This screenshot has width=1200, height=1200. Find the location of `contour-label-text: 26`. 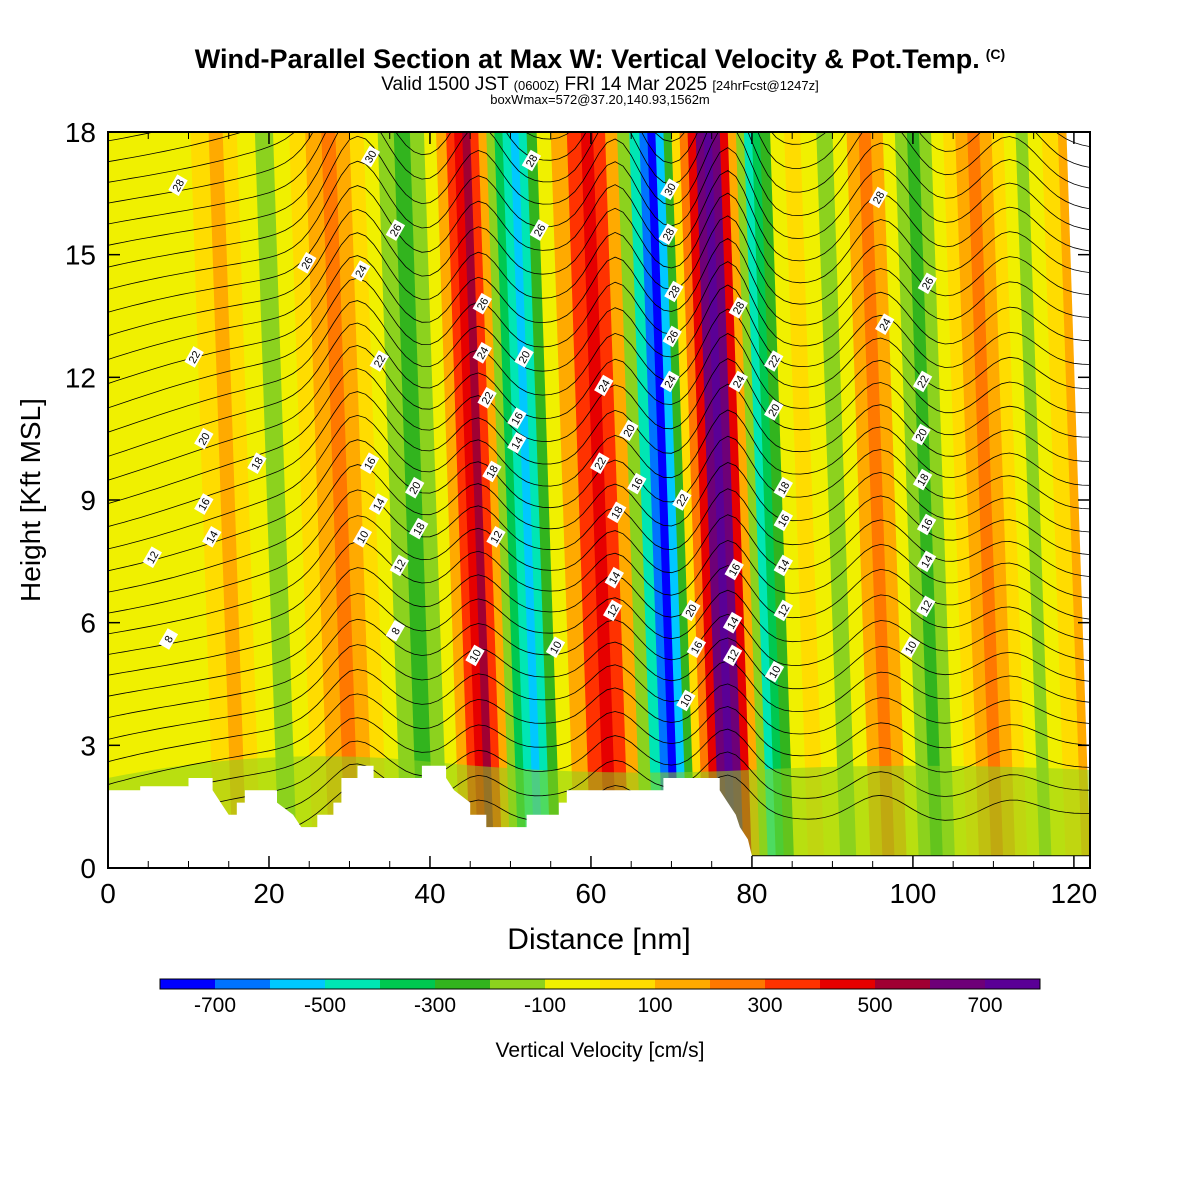

contour-label-text: 26 is located at coordinates (483, 304).